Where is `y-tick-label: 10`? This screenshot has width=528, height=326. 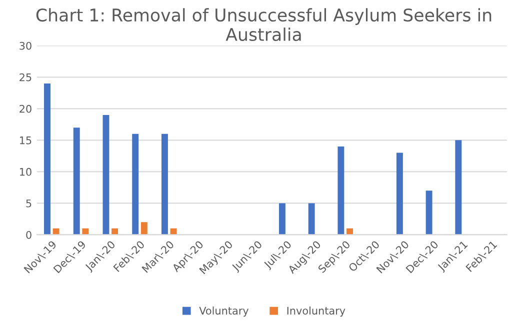 y-tick-label: 10 is located at coordinates (26, 172).